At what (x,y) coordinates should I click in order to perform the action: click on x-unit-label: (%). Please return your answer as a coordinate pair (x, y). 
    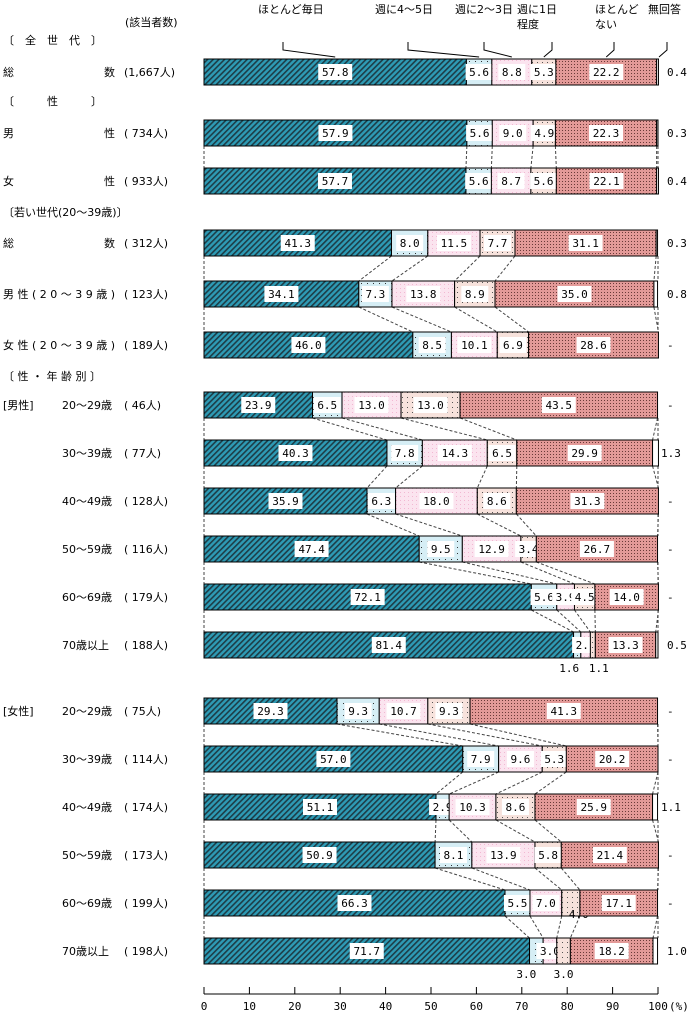
    Looking at the image, I should click on (679, 1006).